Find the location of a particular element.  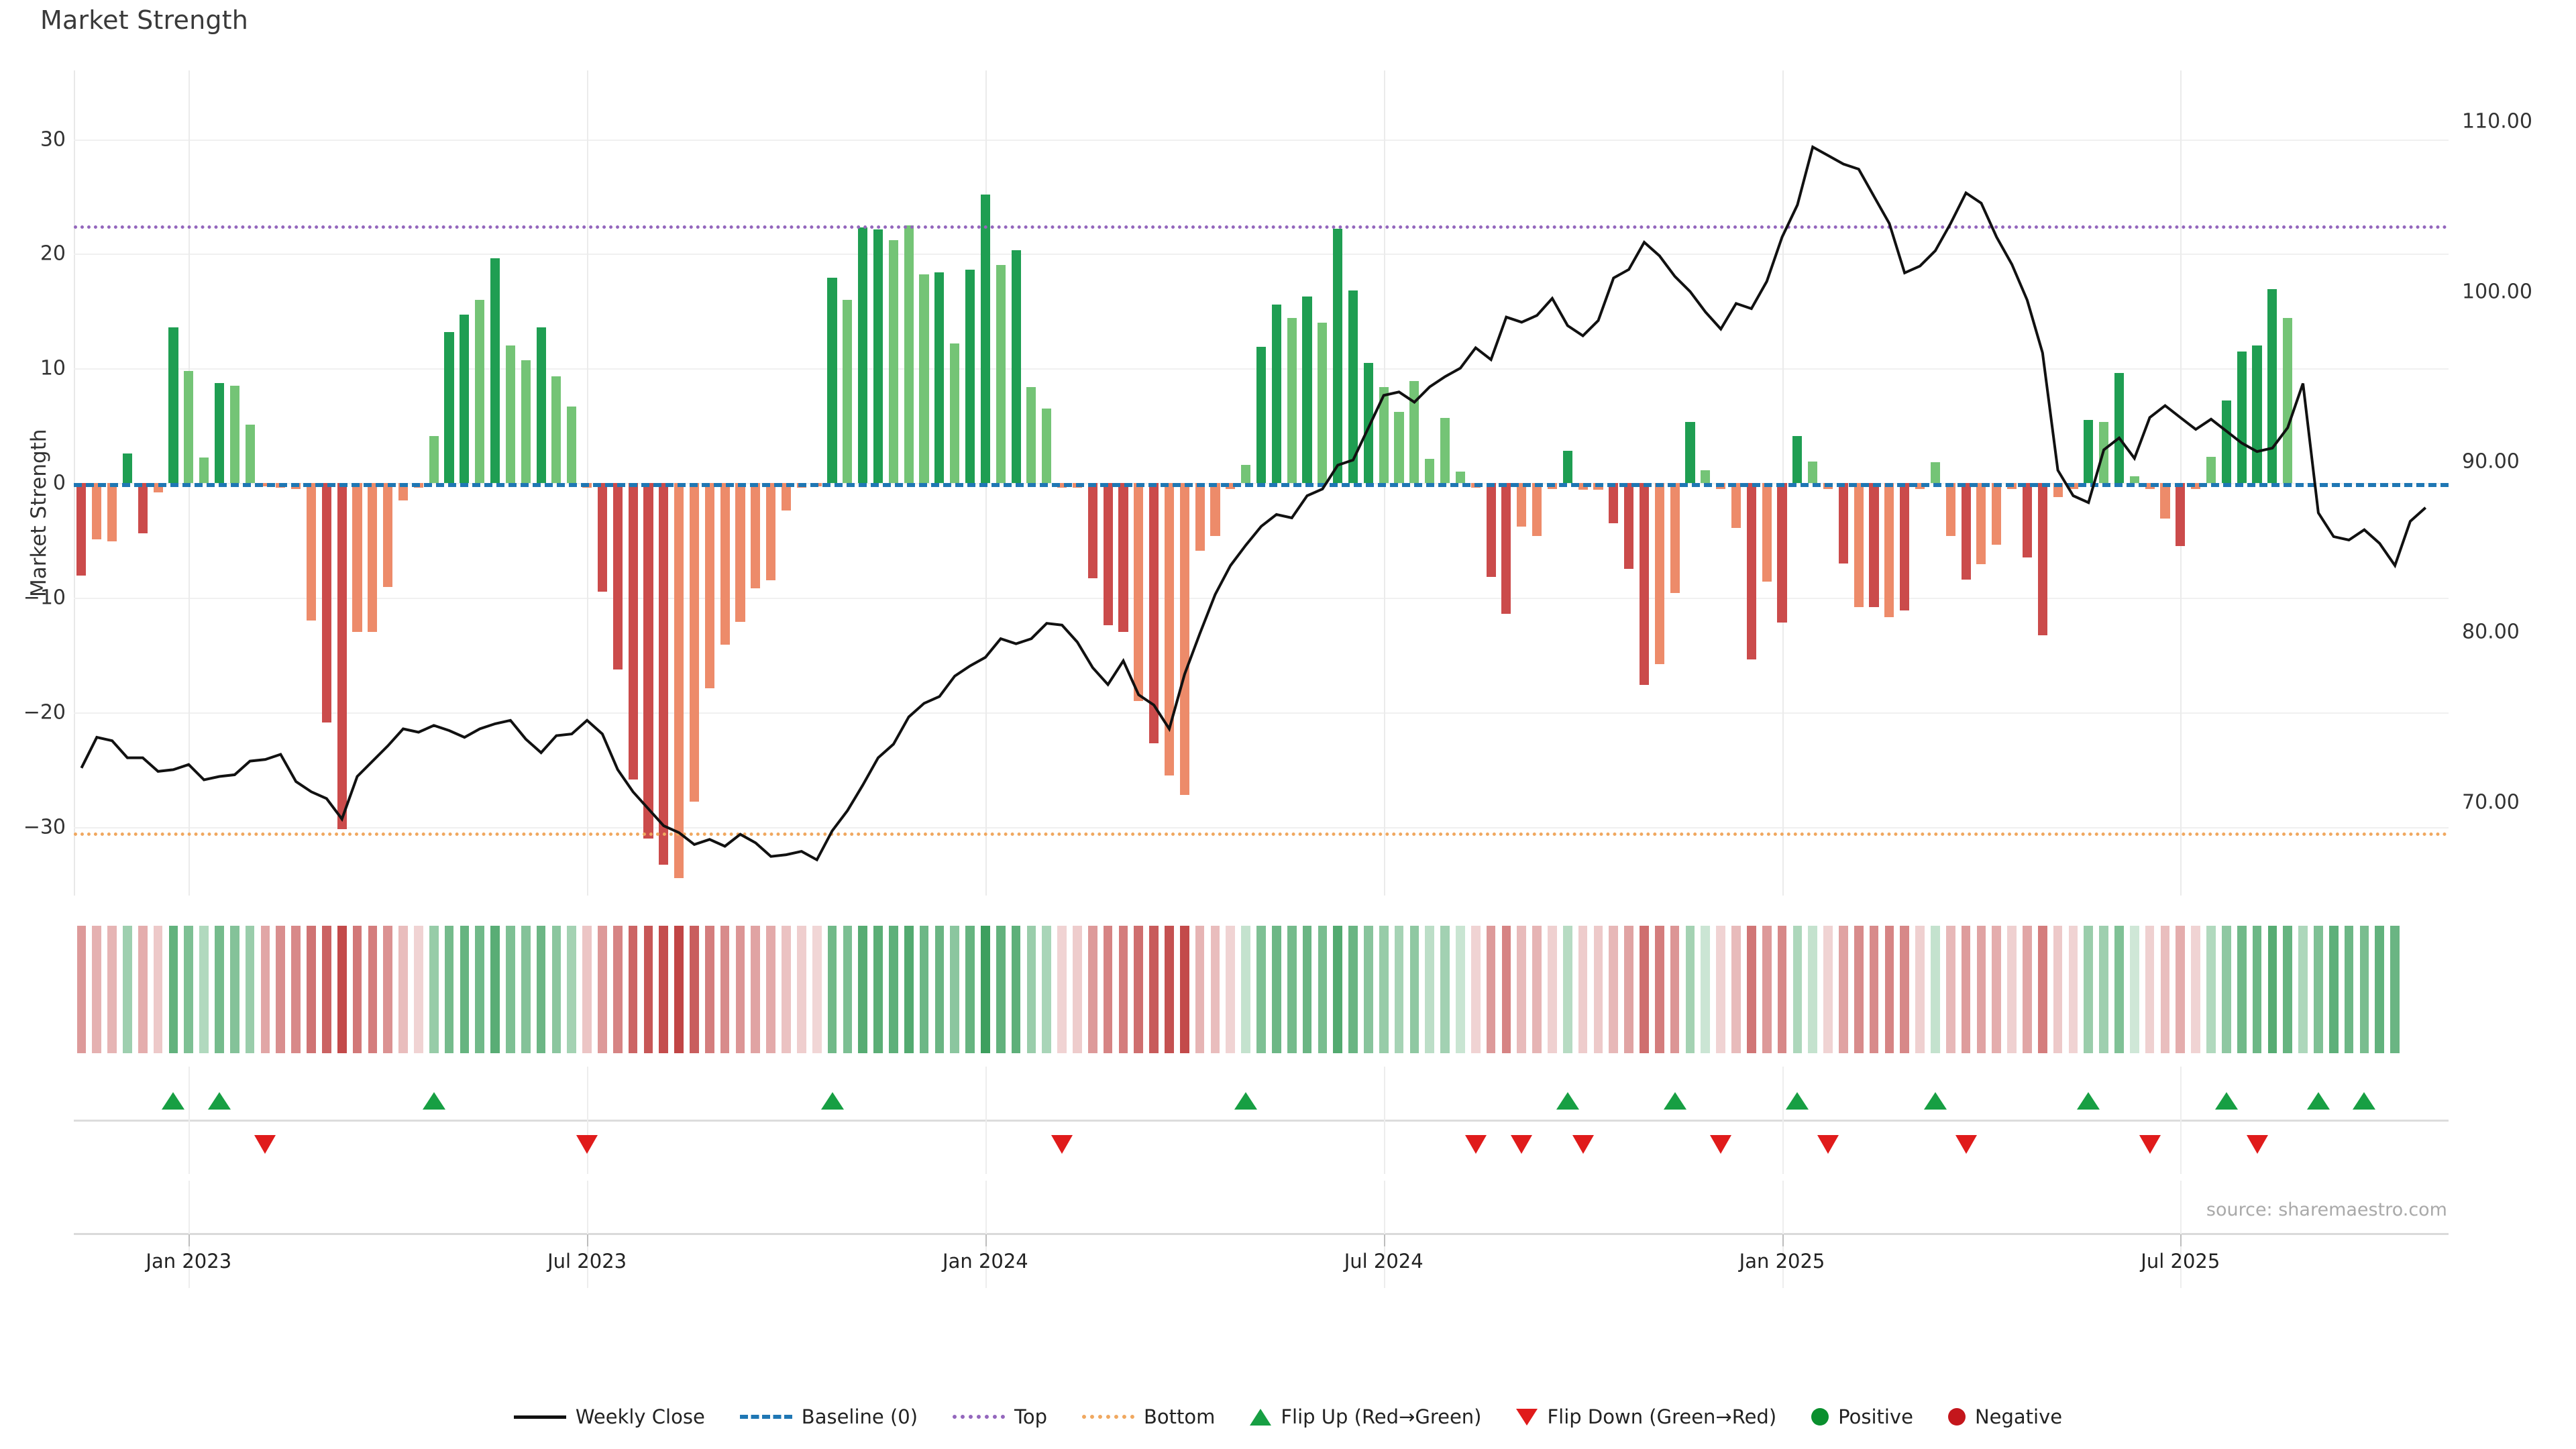

y-tick-label: −20 is located at coordinates (44, 712).